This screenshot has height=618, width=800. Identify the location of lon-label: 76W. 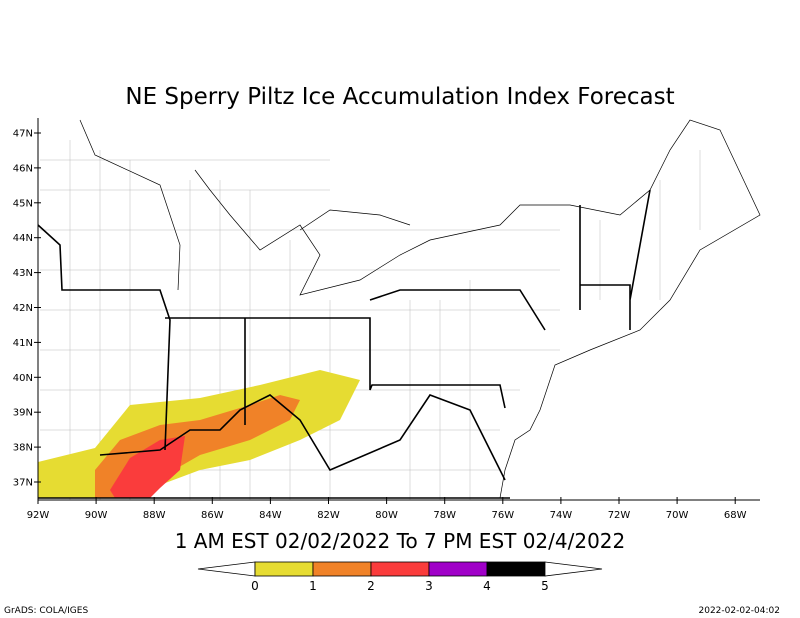
(502, 515).